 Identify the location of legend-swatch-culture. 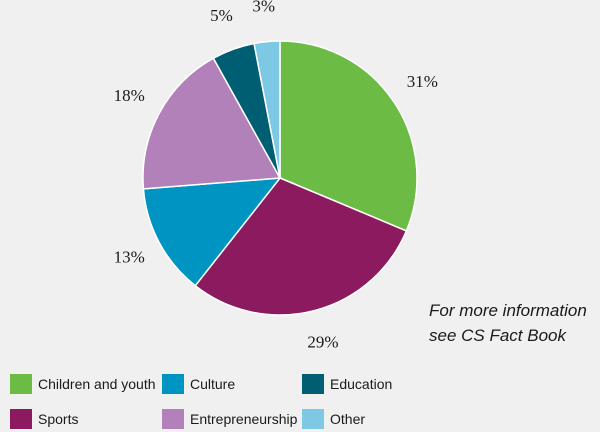
(173, 384).